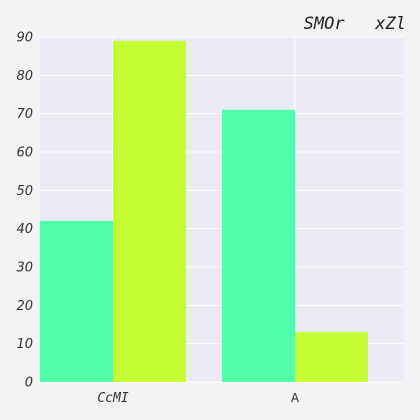 The image size is (420, 420). Describe the element at coordinates (24, 153) in the screenshot. I see `y-tick-label: 60` at that location.